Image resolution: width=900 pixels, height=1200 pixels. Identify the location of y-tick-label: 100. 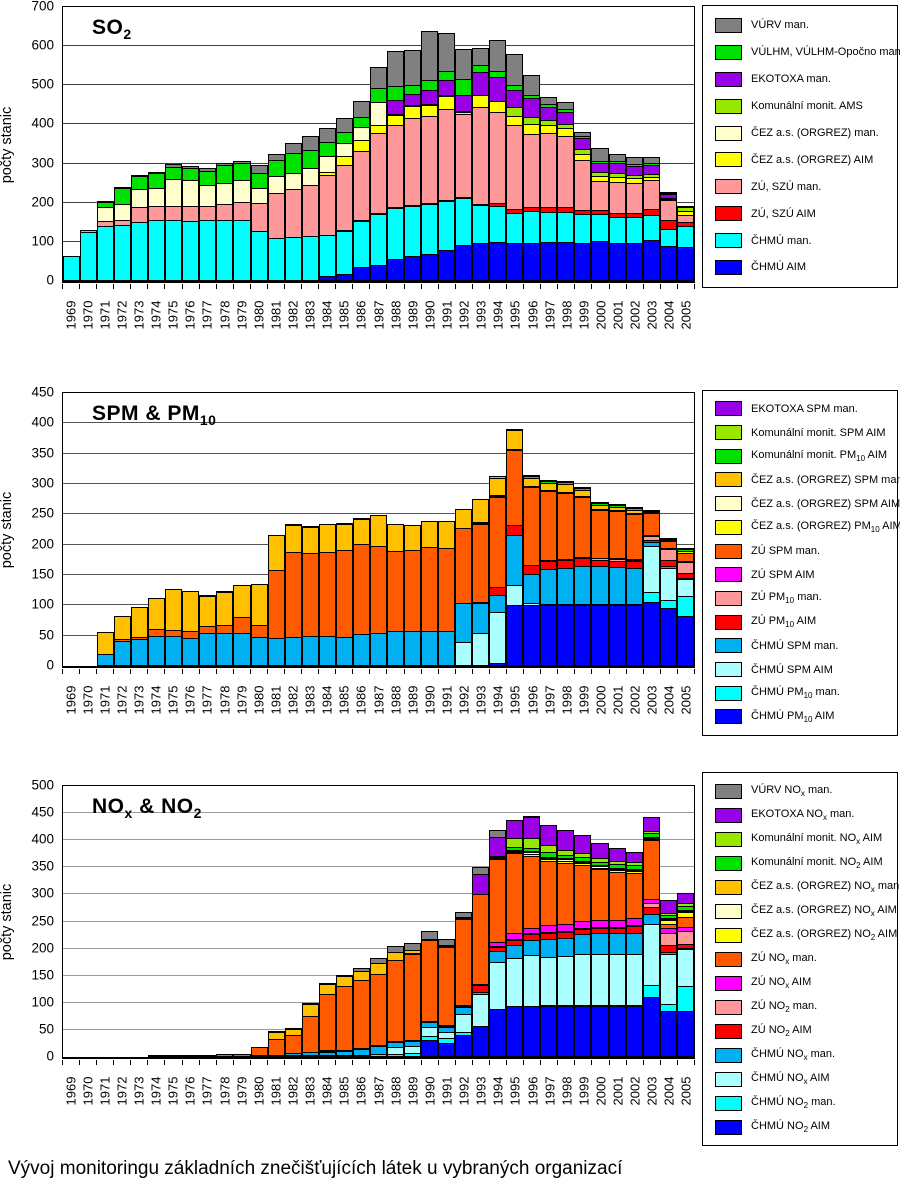
(42, 241).